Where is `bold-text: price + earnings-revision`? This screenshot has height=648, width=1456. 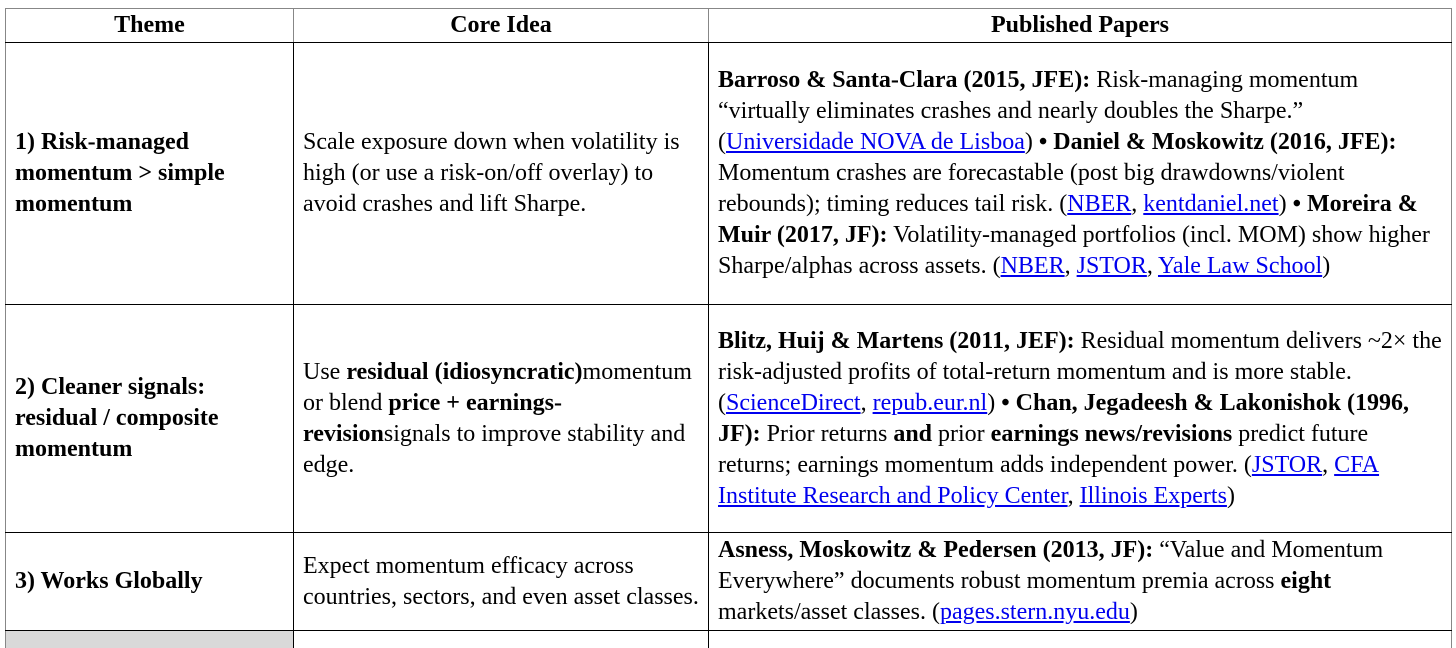
bold-text: price + earnings-revision is located at coordinates (432, 418).